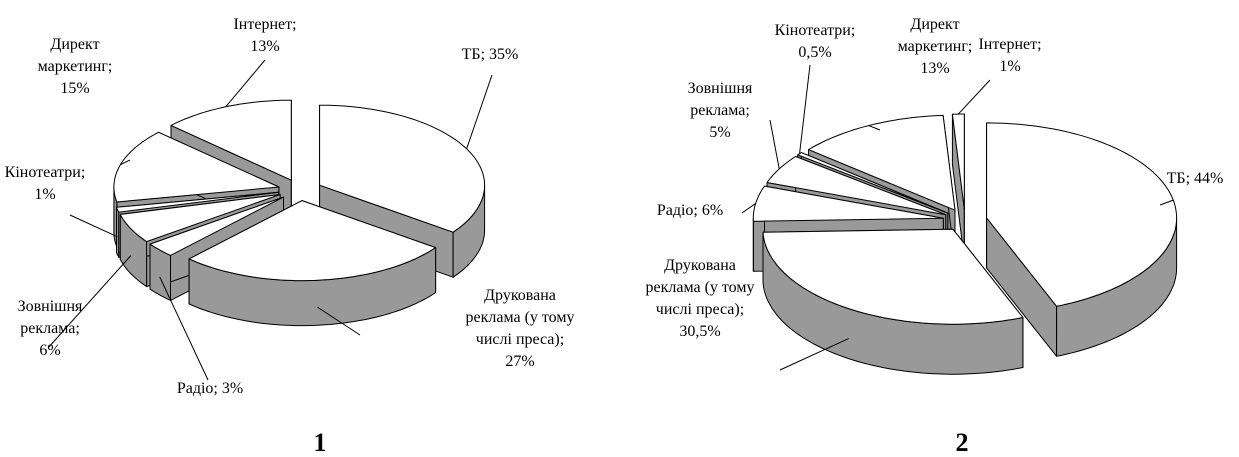 This screenshot has height=457, width=1239. I want to click on slice-label: Інтернет; 13%, so click(265, 36).